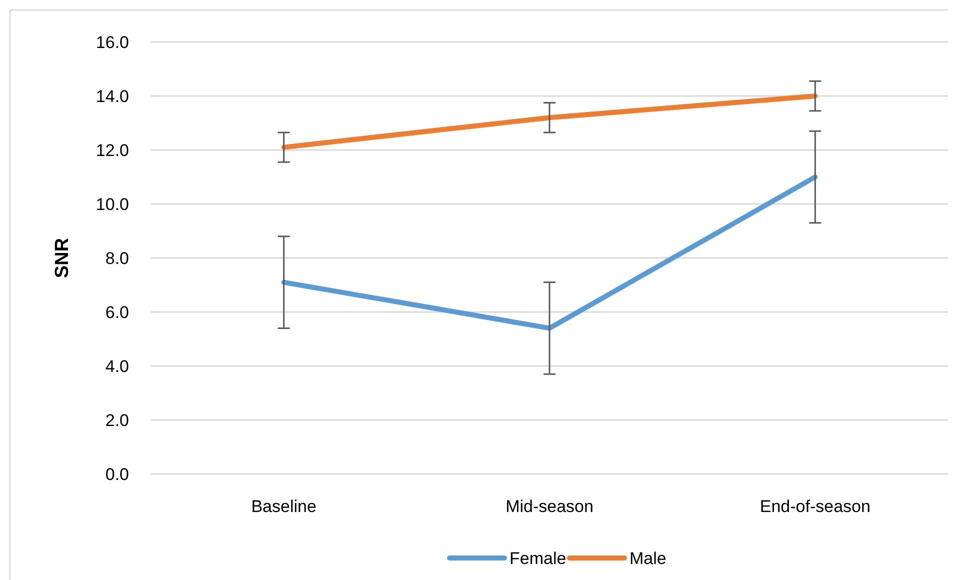 The image size is (956, 580). What do you see at coordinates (112, 204) in the screenshot?
I see `y-tick-label: 10.0` at bounding box center [112, 204].